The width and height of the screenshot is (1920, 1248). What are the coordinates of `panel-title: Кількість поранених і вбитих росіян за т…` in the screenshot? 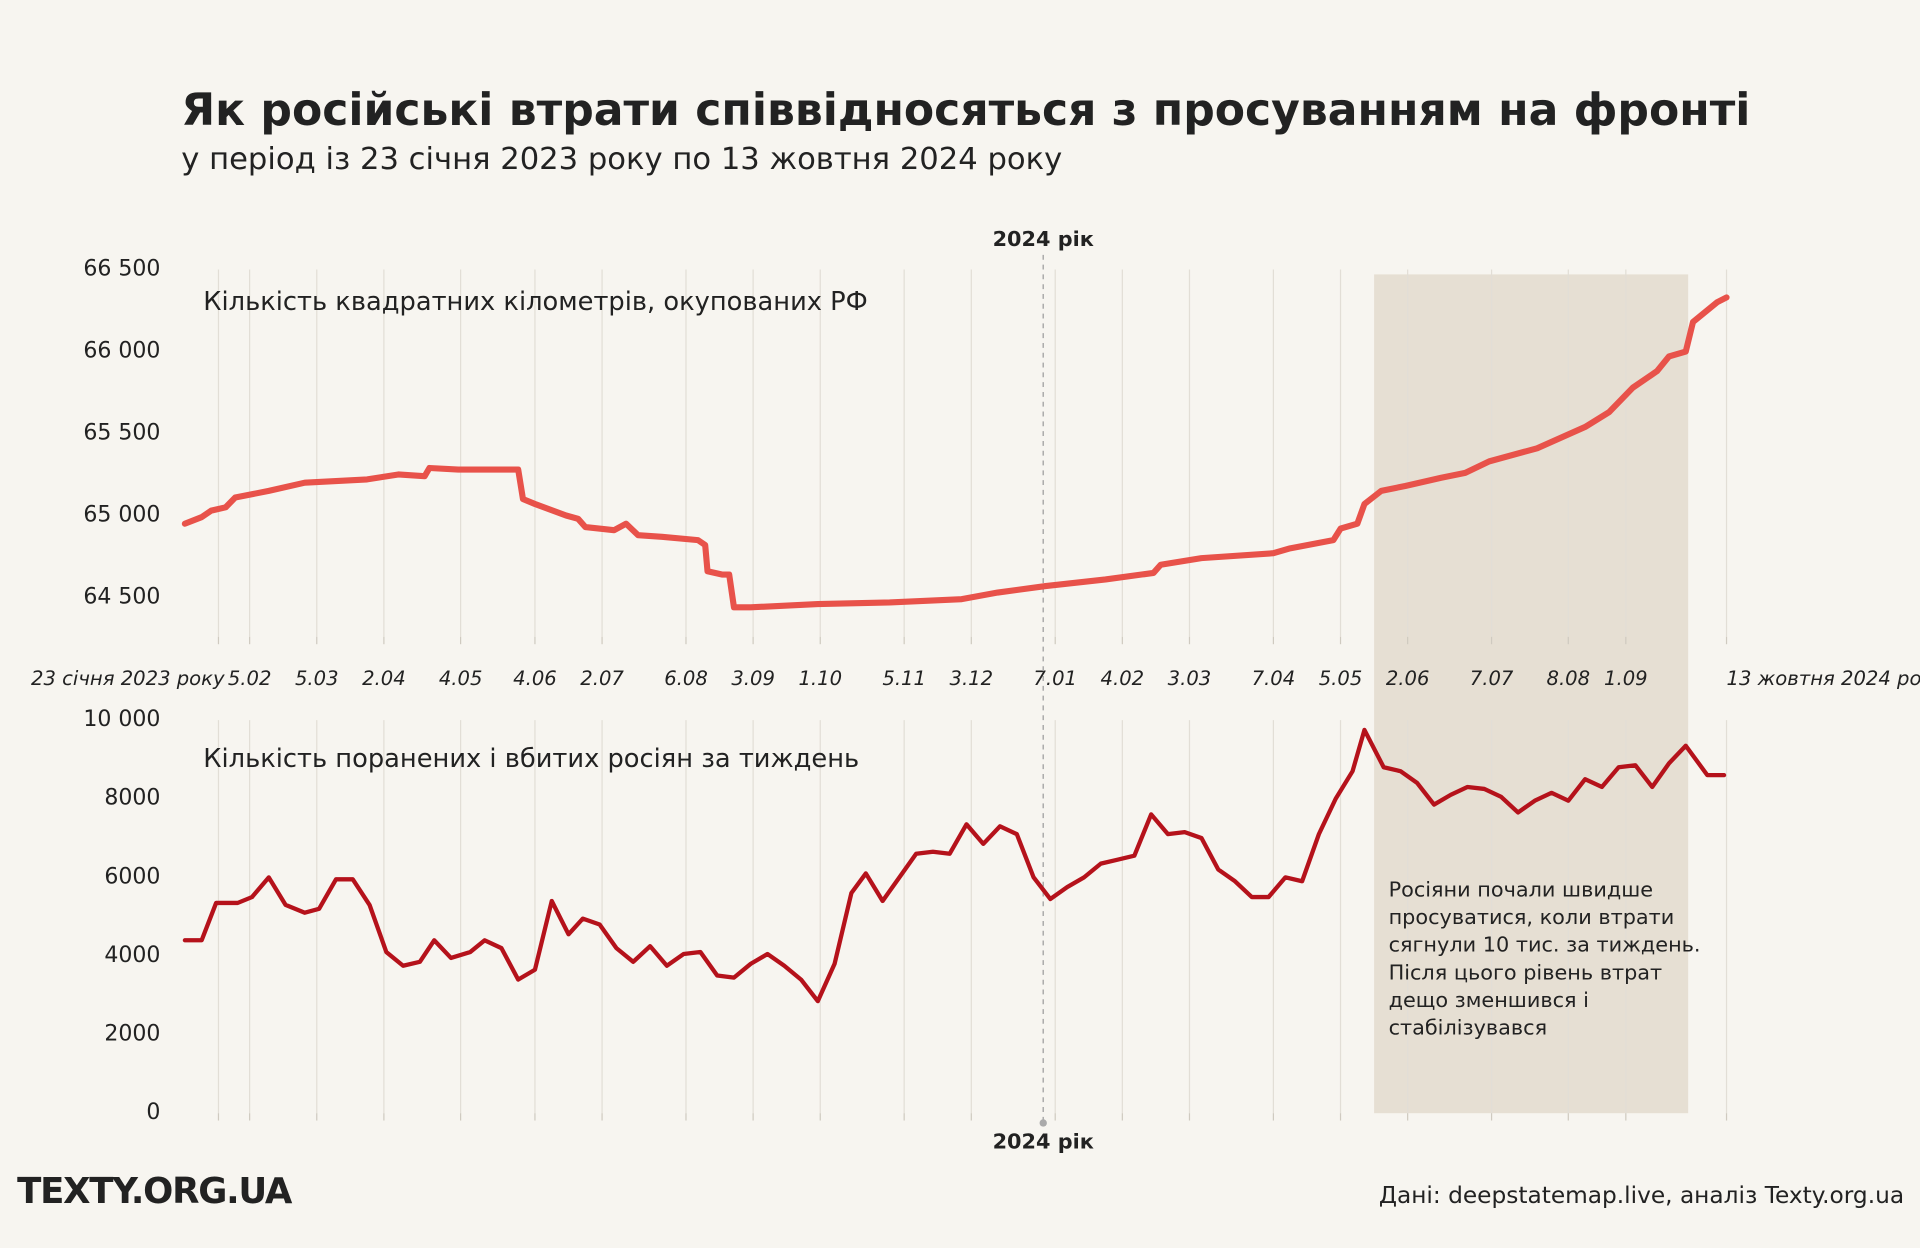 It's located at (531, 759).